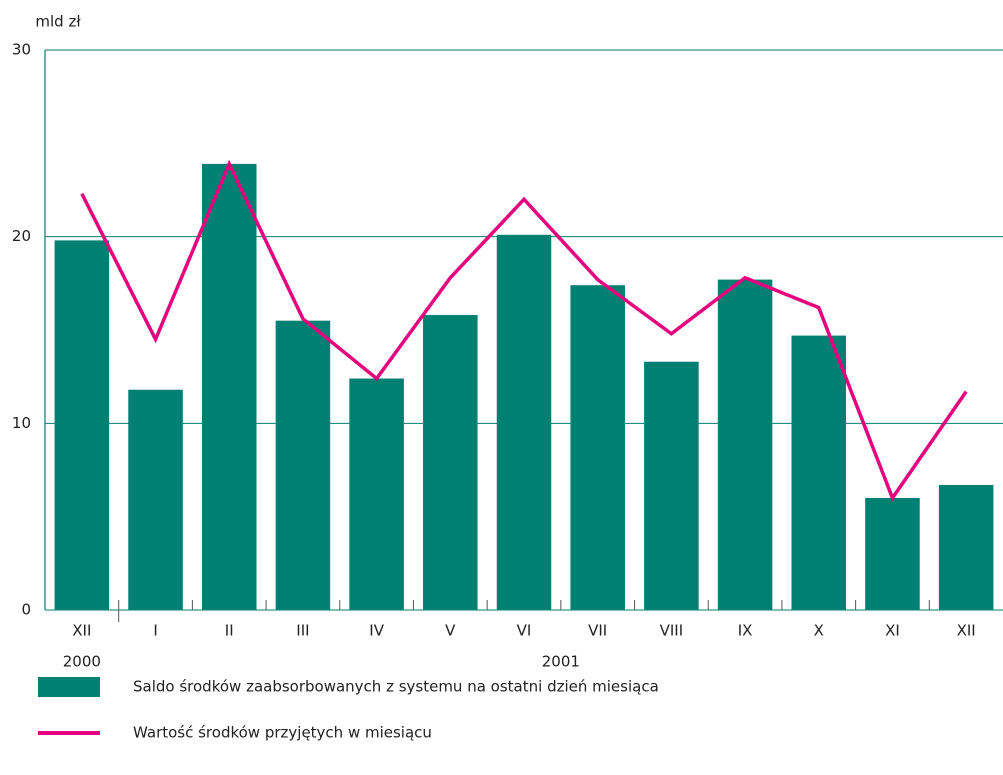  Describe the element at coordinates (892, 631) in the screenshot. I see `x-tick-label: XI` at that location.